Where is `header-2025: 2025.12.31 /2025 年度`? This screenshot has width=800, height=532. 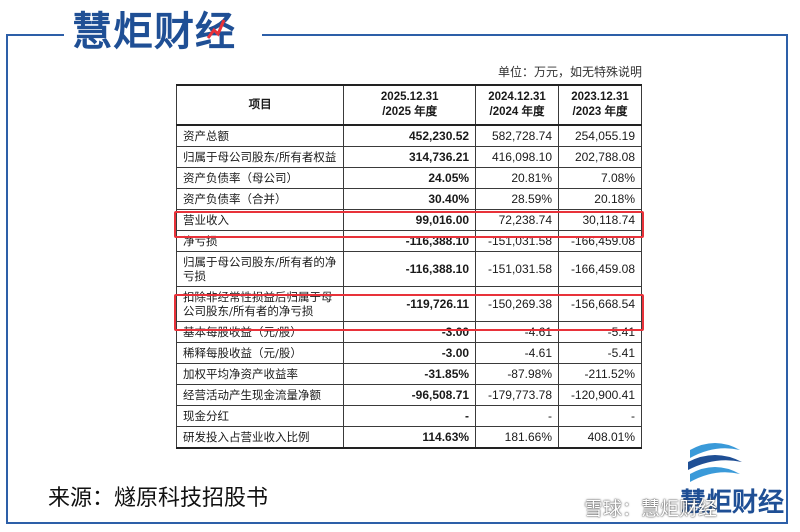
header-2025: 2025.12.31 /2025 年度 is located at coordinates (410, 105).